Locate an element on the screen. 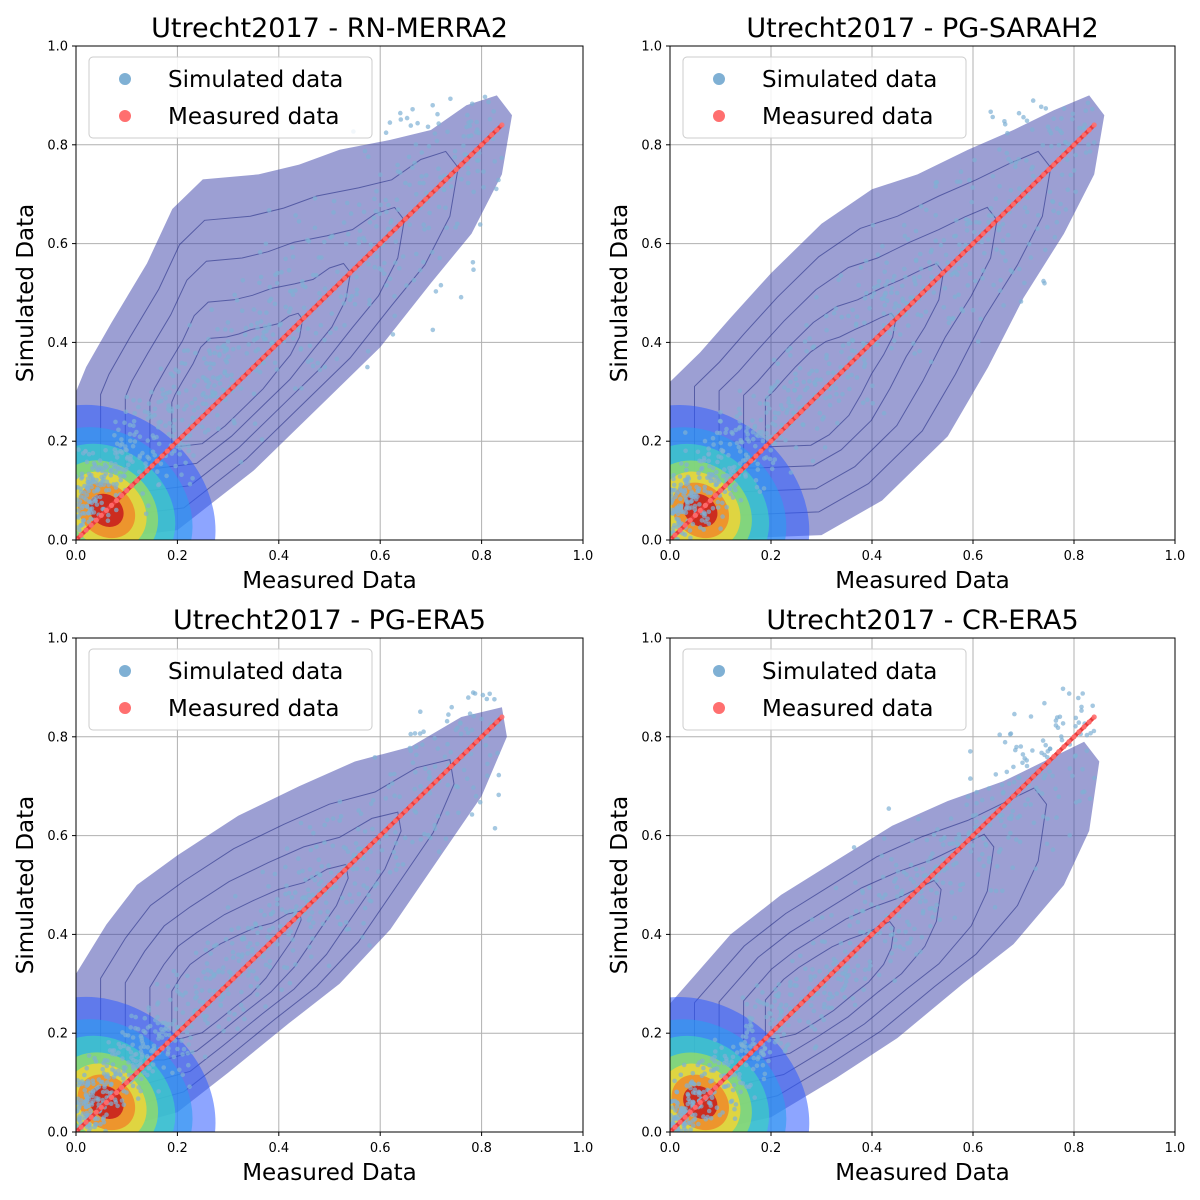  x-tick-label: 0.2 is located at coordinates (177, 556).